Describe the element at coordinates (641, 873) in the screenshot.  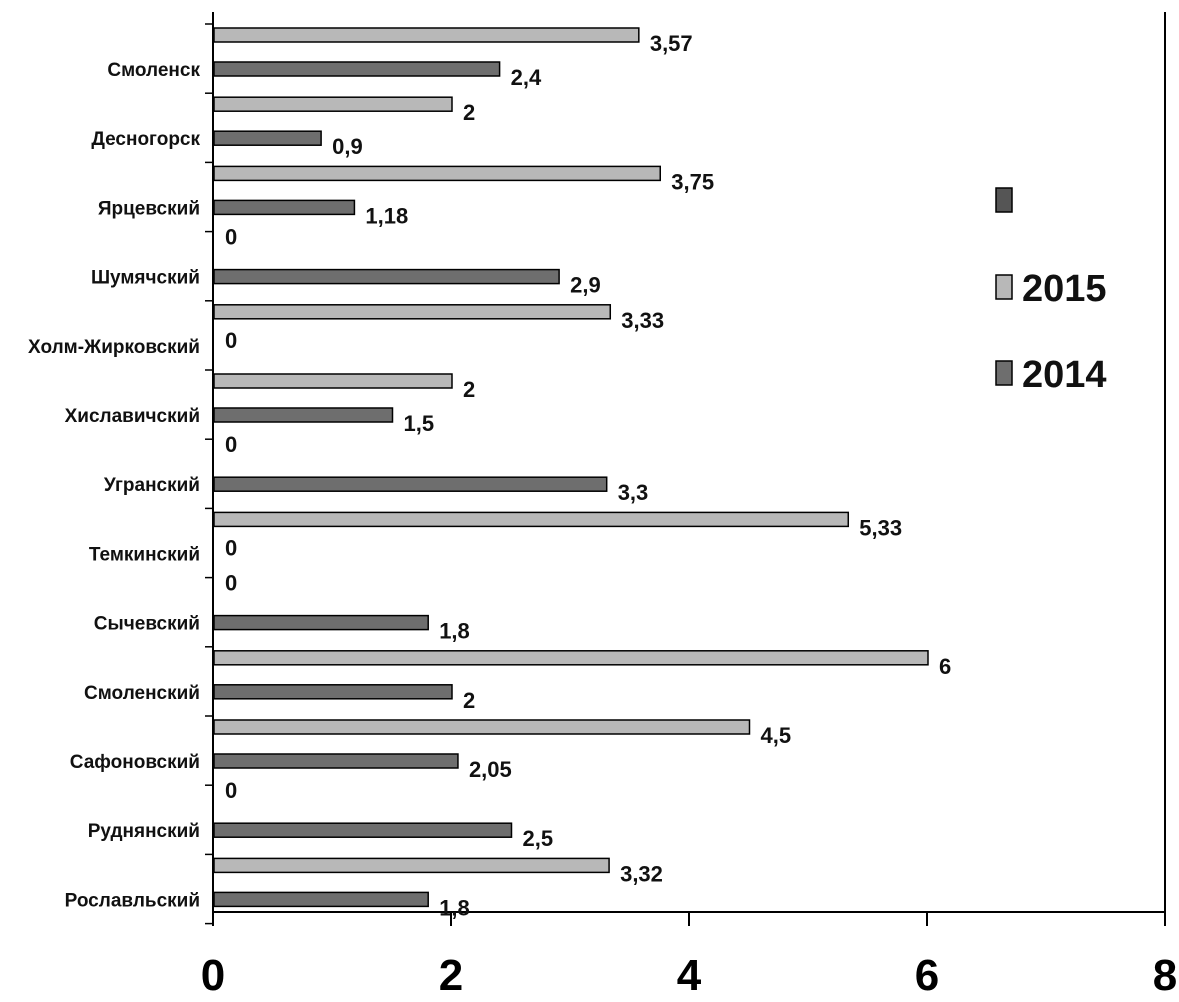
I see `data-label-2015: 3,32` at that location.